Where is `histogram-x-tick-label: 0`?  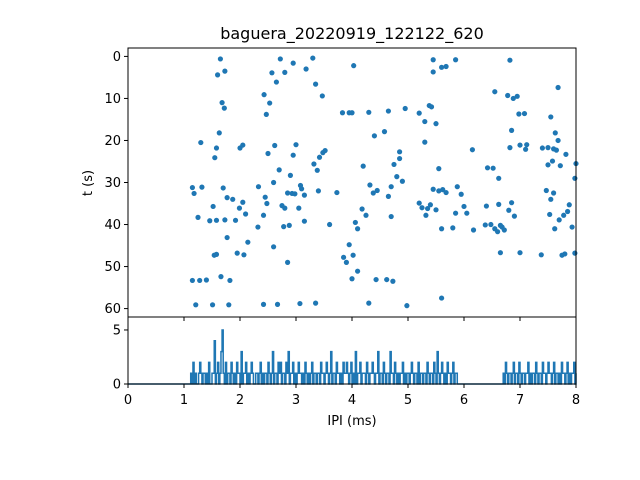 histogram-x-tick-label: 0 is located at coordinates (128, 400).